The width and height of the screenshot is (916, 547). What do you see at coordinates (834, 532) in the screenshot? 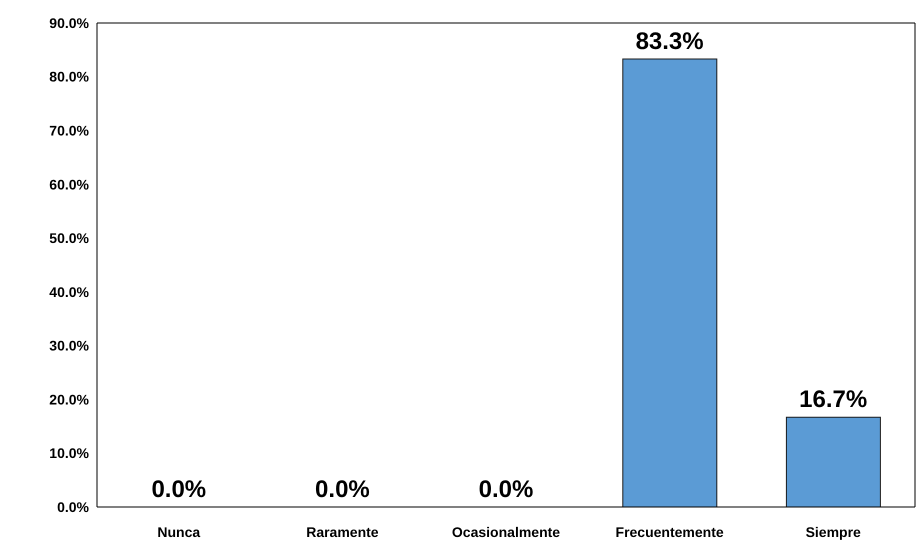
I see `x-tick-label: Siempre` at bounding box center [834, 532].